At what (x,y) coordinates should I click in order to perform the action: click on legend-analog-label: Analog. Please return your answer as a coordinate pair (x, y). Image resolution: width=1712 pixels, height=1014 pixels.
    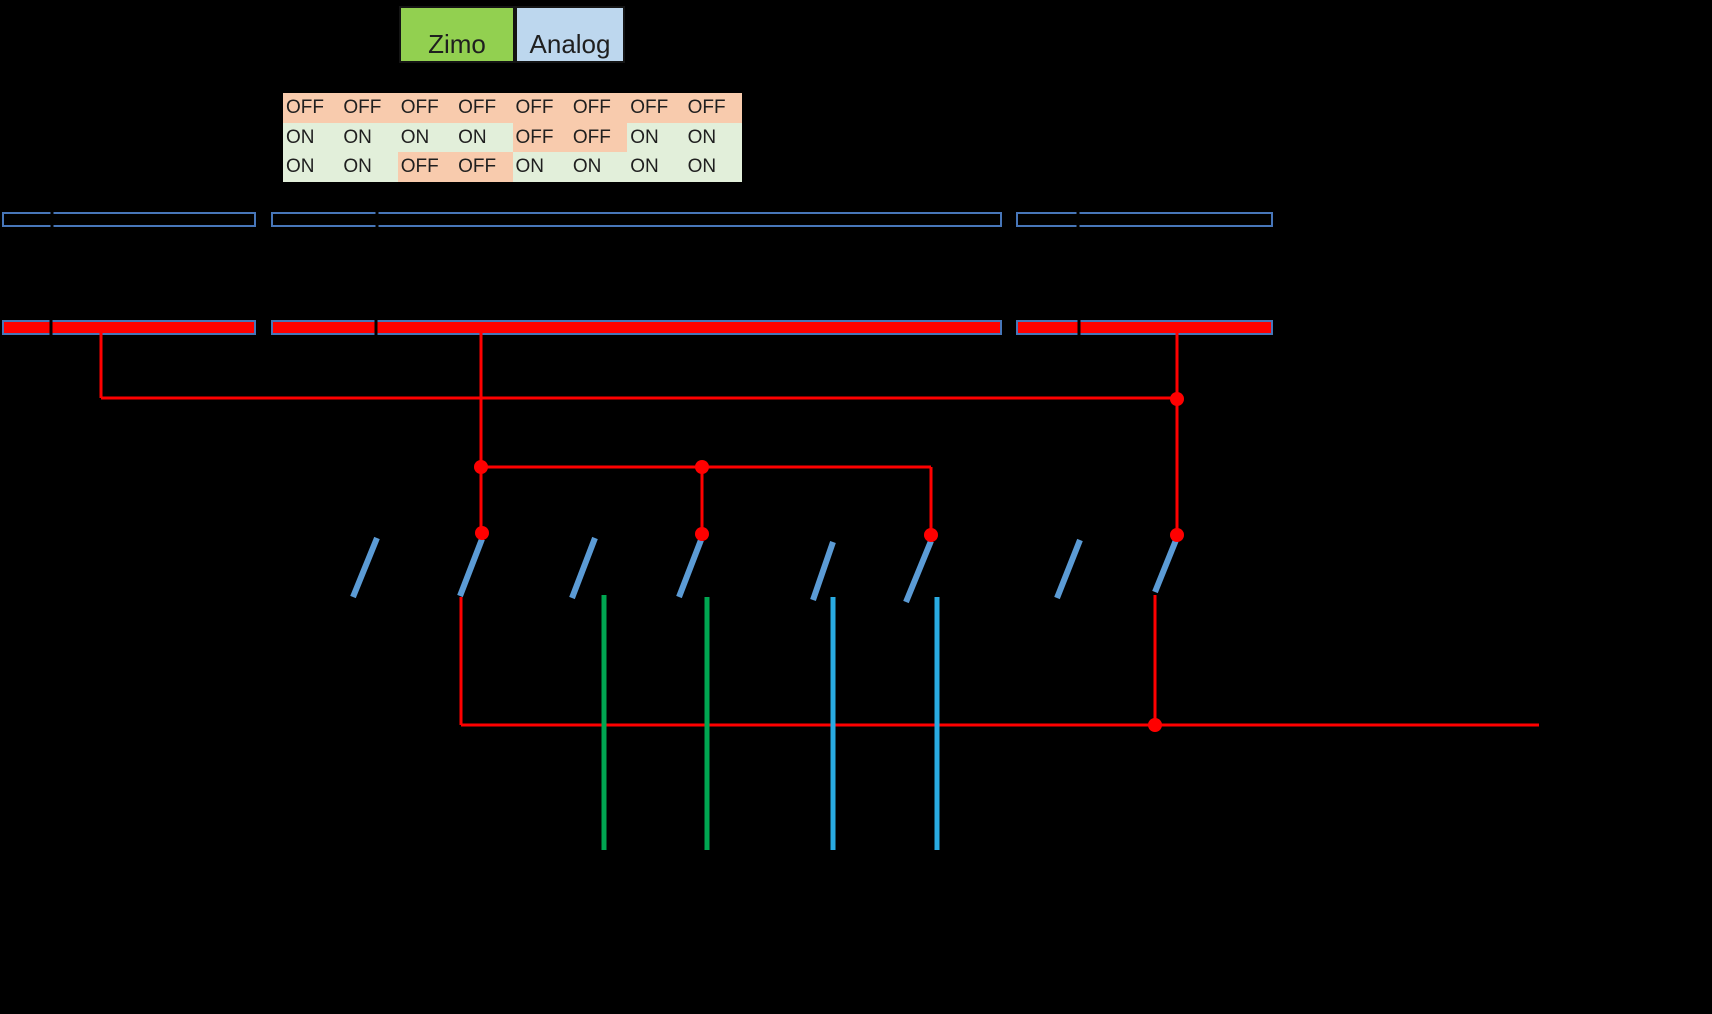
    Looking at the image, I should click on (570, 44).